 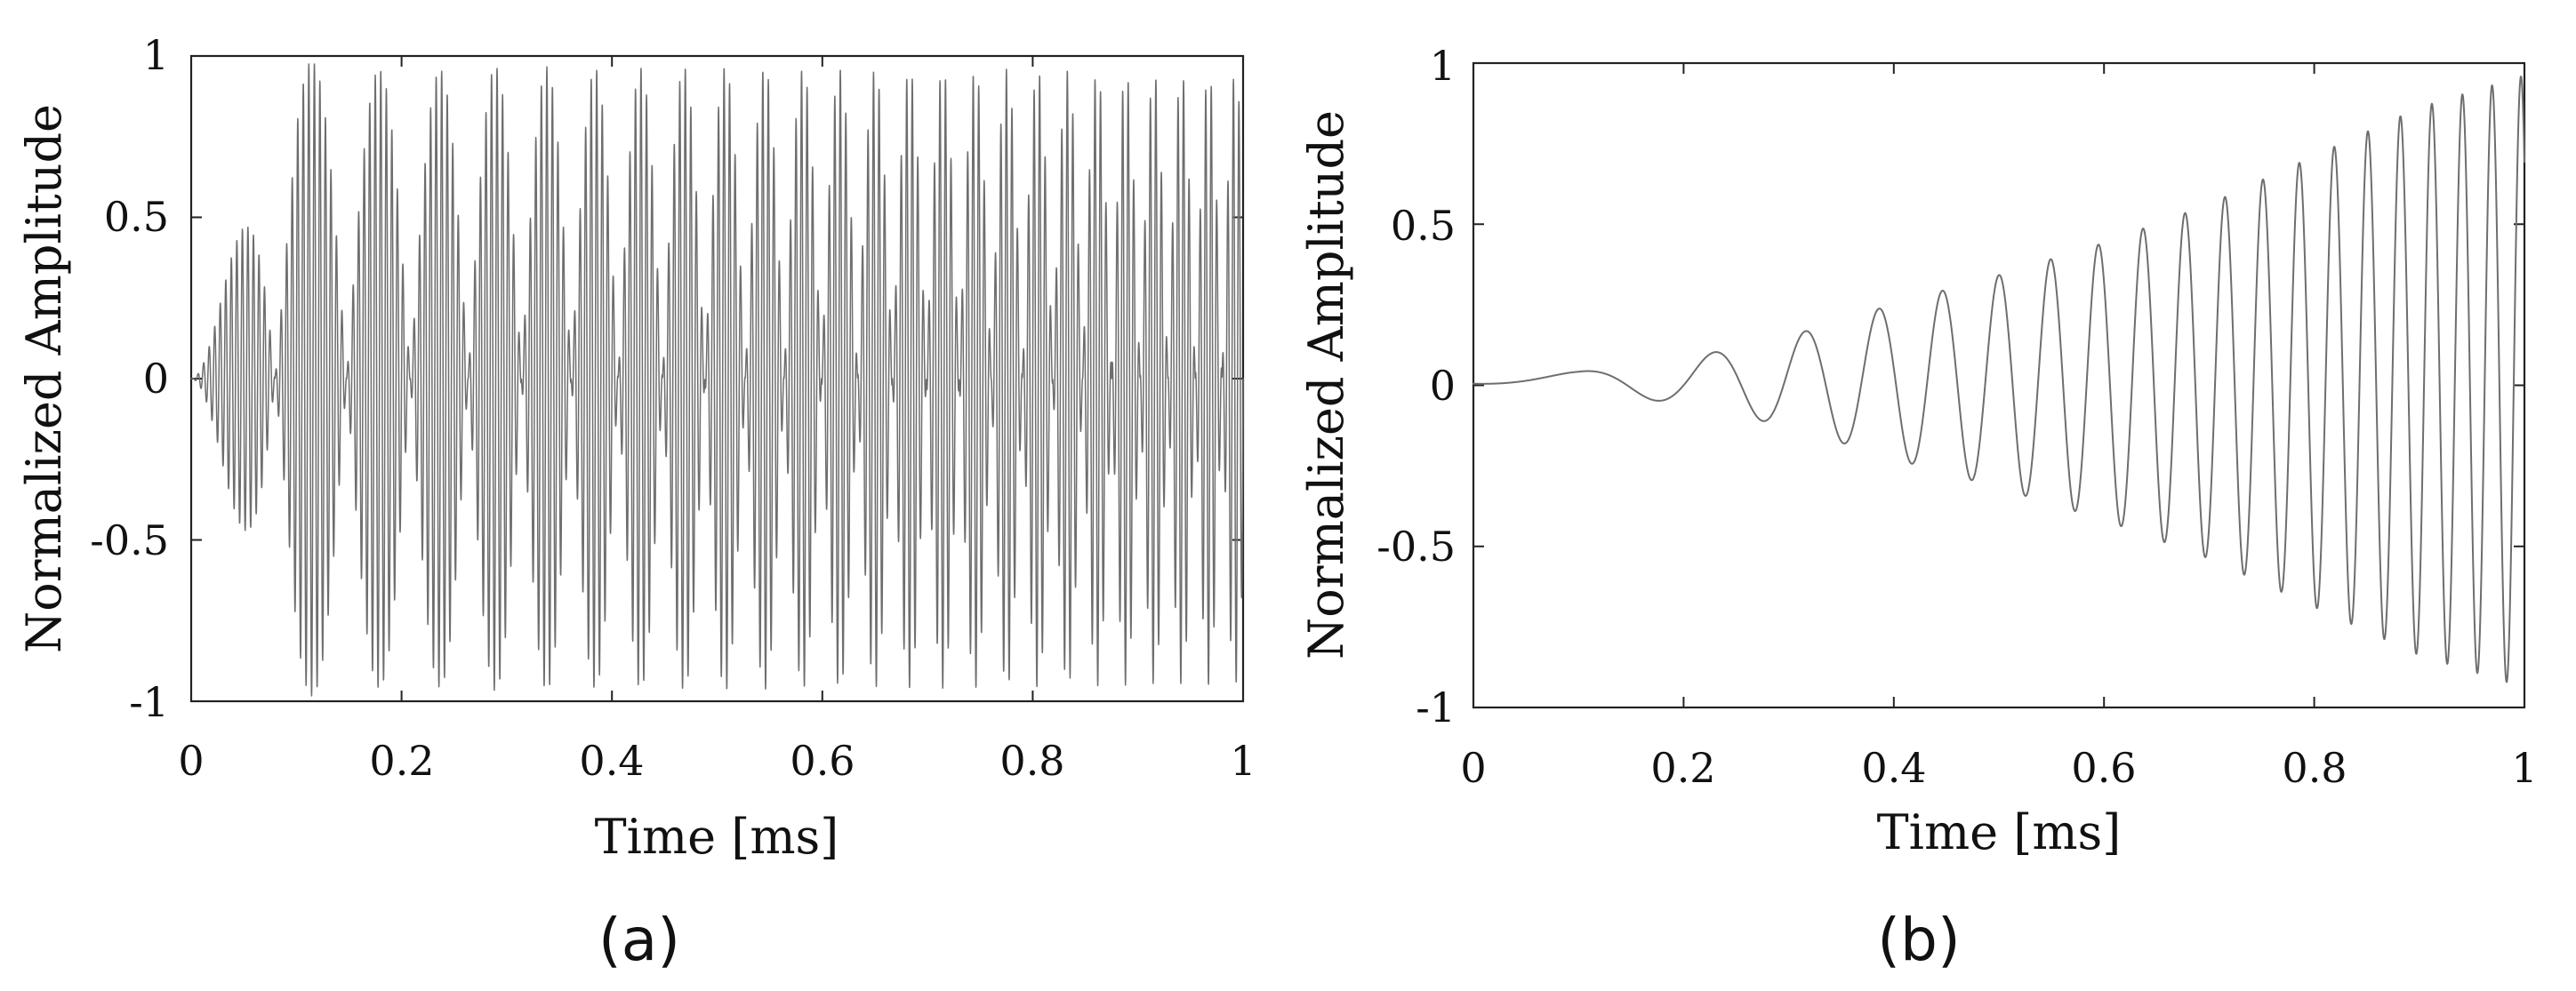 I want to click on chart-b-xtick-0.6: 0.6, so click(x=2103, y=768).